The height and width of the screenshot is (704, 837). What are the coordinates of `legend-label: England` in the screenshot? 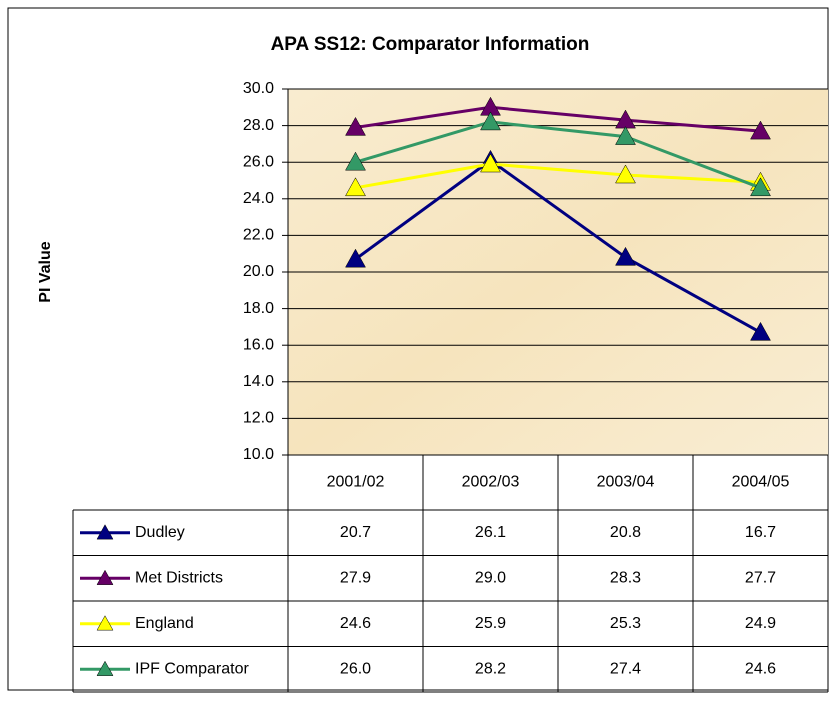 It's located at (164, 623).